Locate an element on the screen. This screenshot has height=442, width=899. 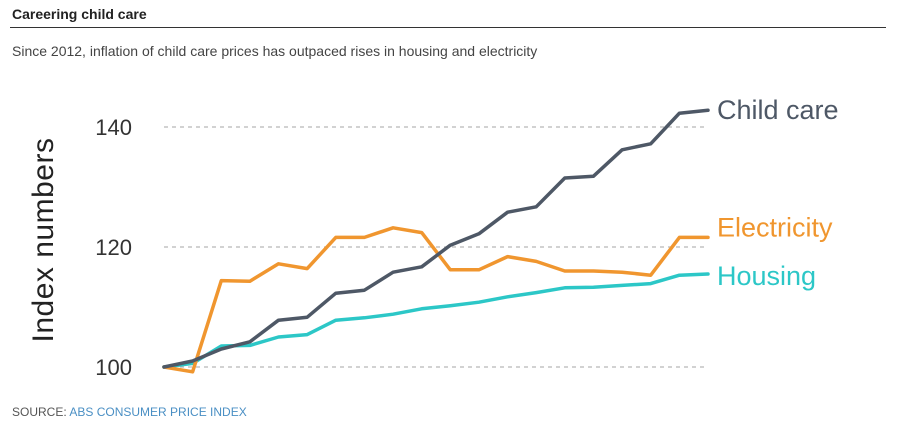
y-tick-labels: 100 120 140 is located at coordinates (113, 247).